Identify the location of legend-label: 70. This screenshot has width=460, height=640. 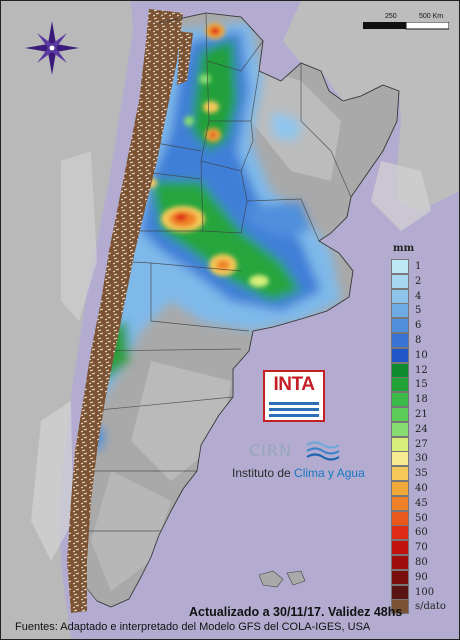
(421, 548).